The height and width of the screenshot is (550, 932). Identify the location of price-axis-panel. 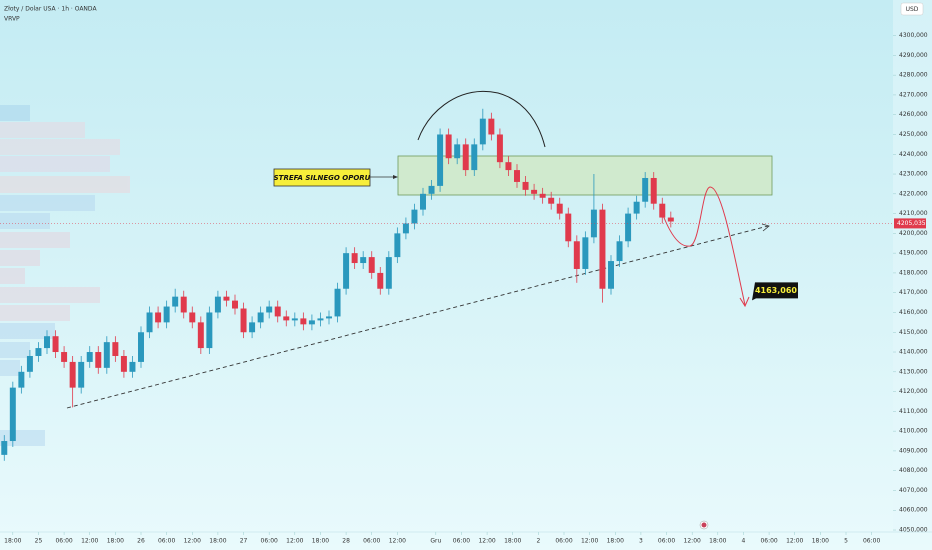
(912, 266).